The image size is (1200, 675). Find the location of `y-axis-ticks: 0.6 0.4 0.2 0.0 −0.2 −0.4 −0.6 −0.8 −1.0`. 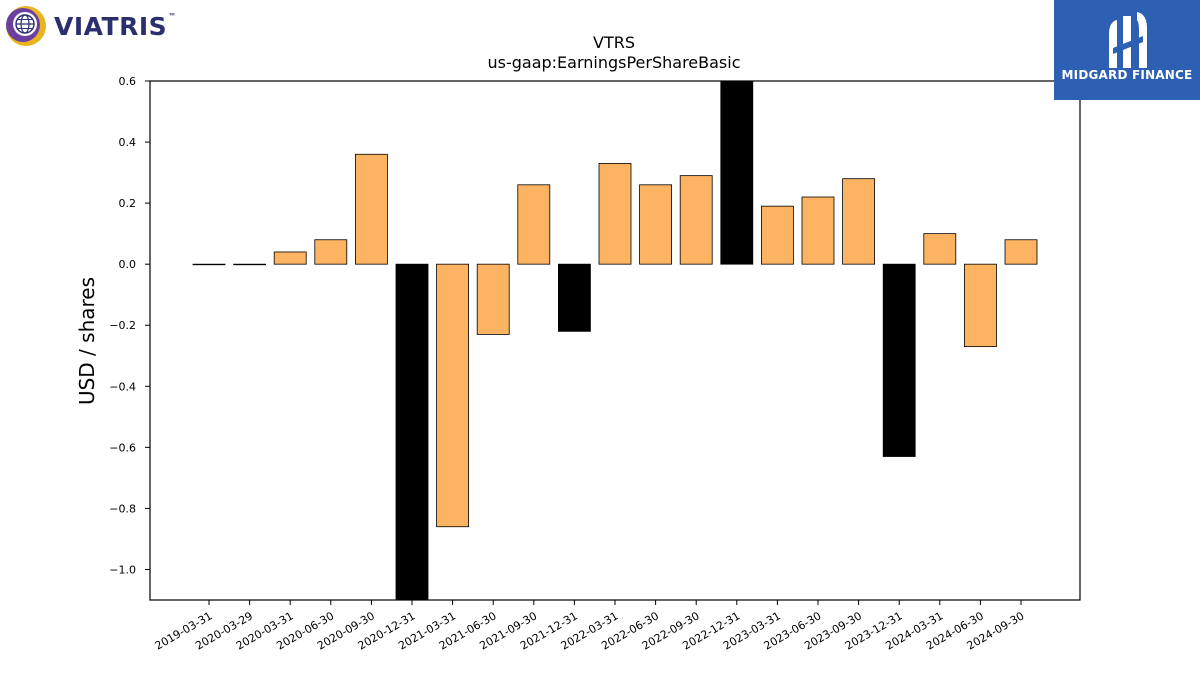

y-axis-ticks: 0.6 0.4 0.2 0.0 −0.2 −0.4 −0.6 −0.8 −1.0 is located at coordinates (129, 325).